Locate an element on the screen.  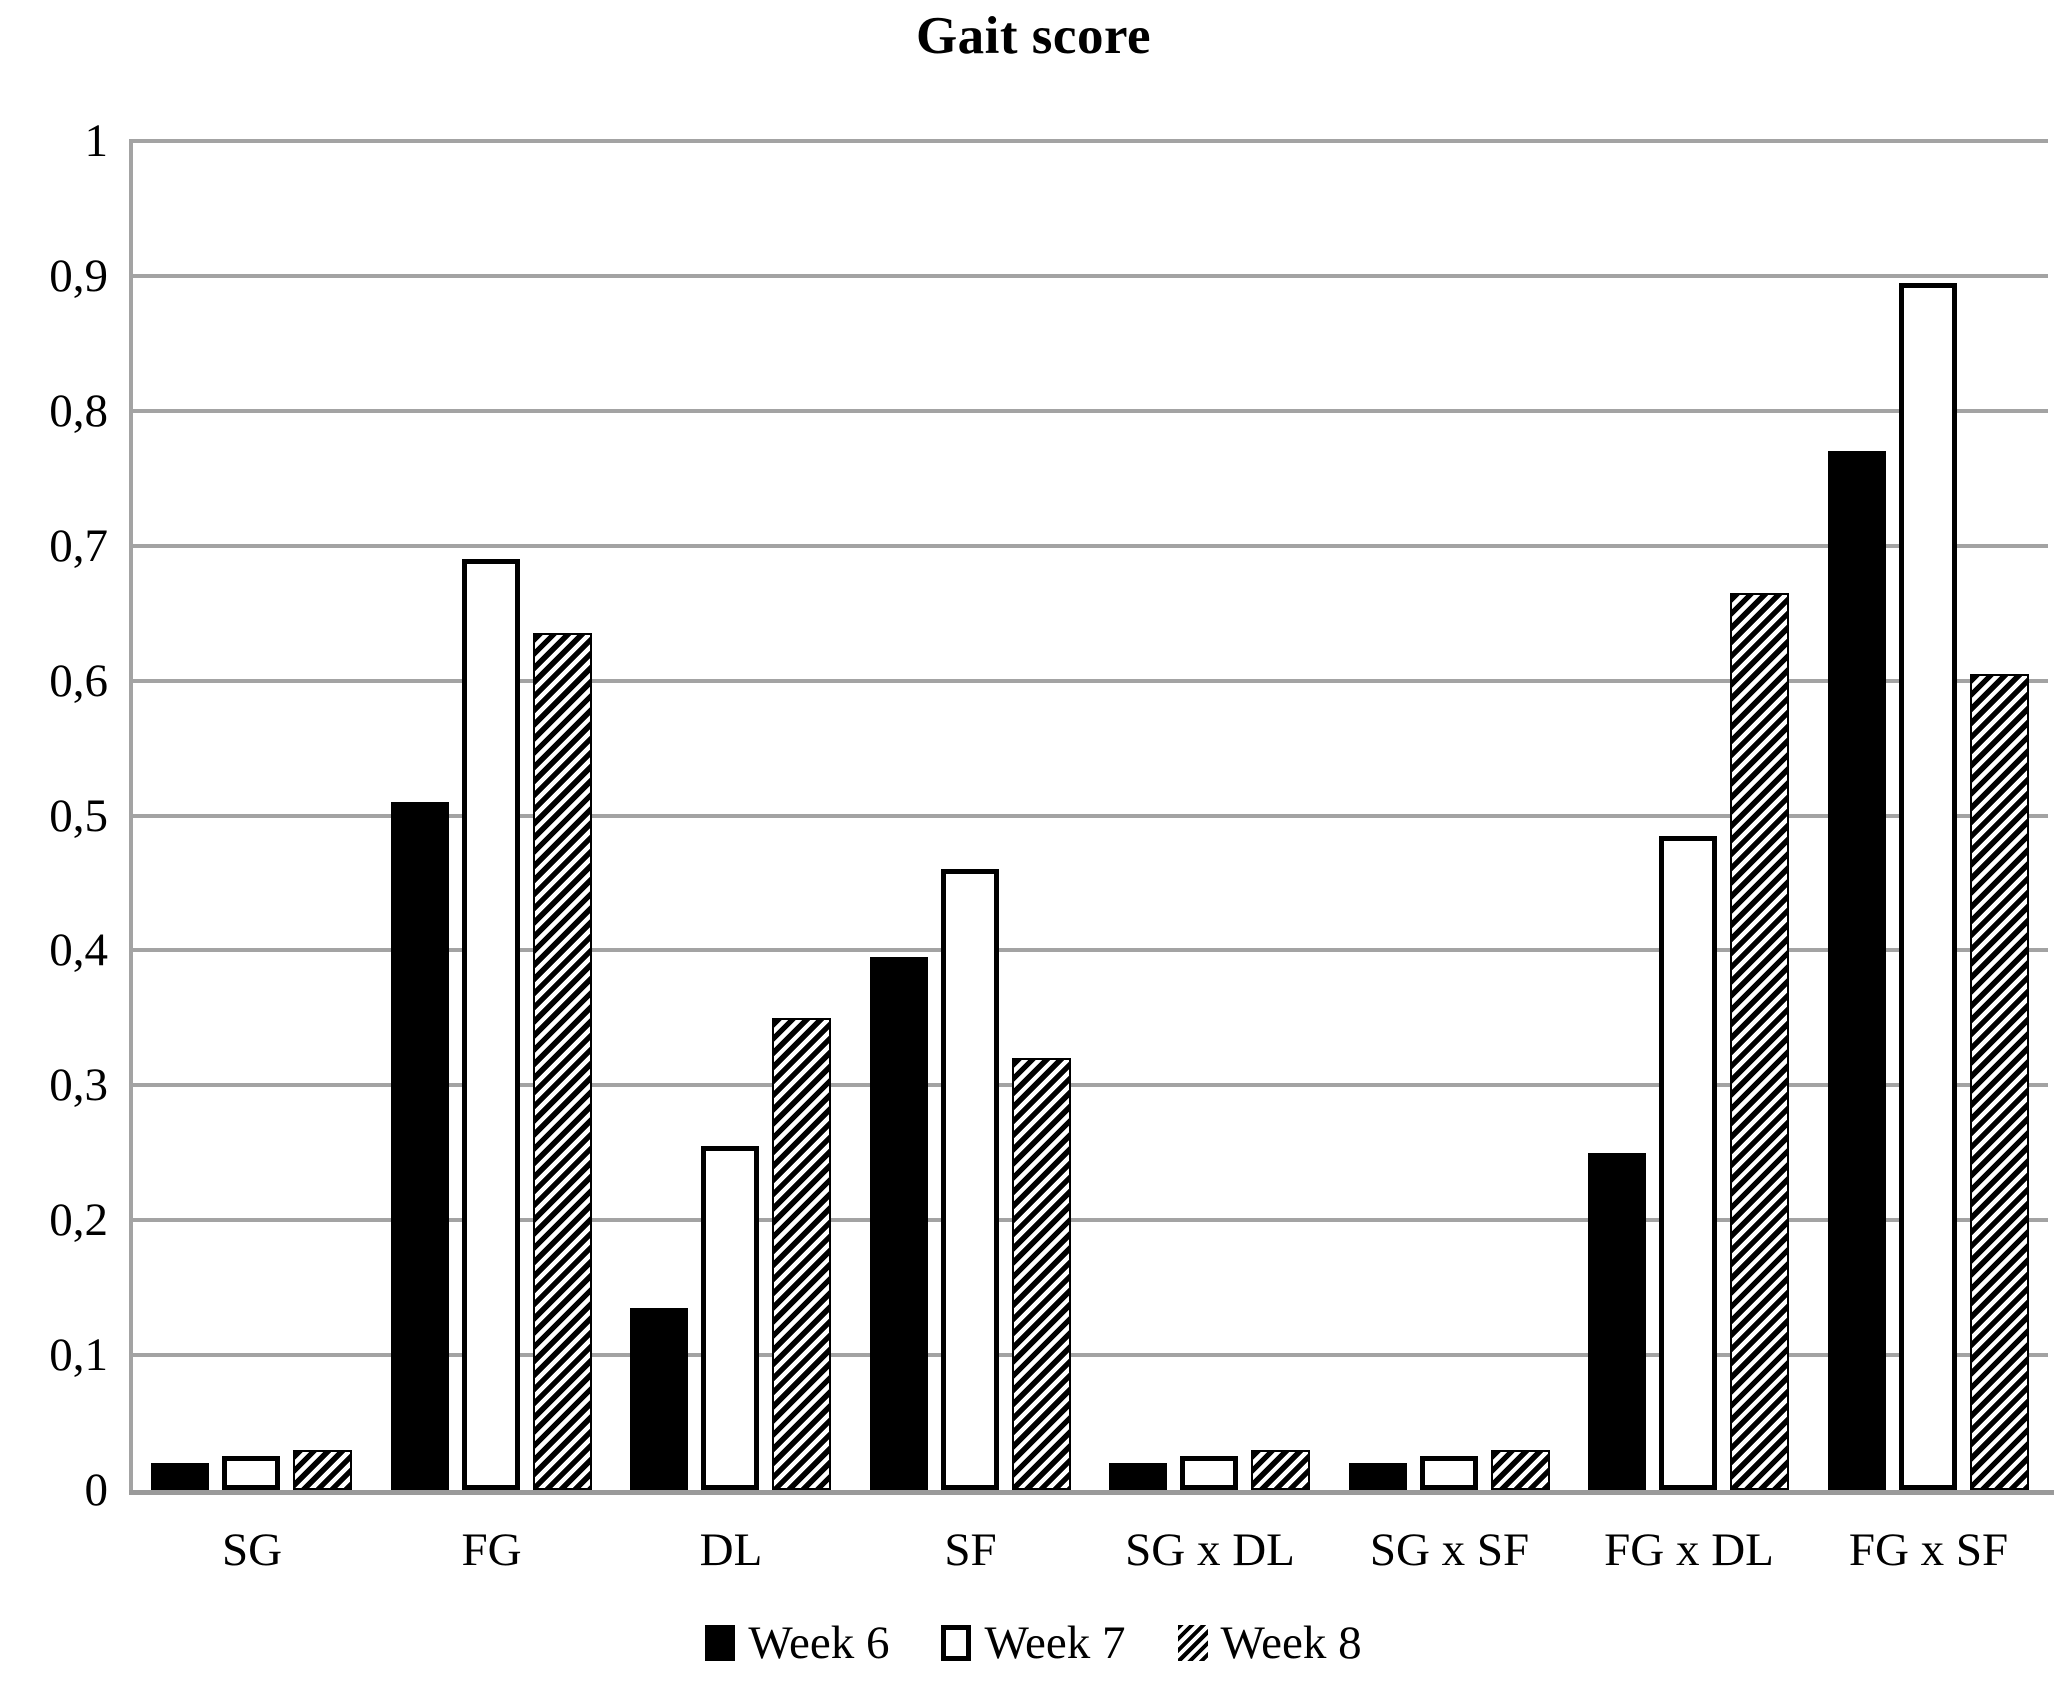
bar-week-7-dl is located at coordinates (730, 1318).